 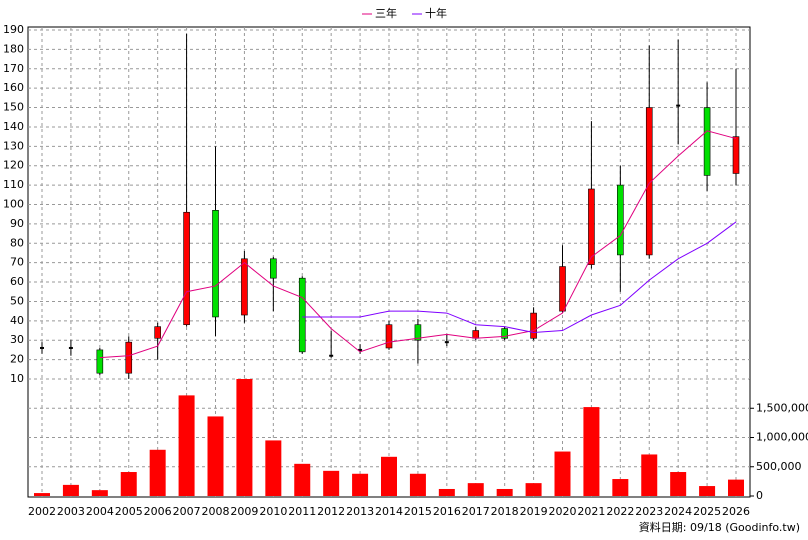 What do you see at coordinates (331, 511) in the screenshot?
I see `x-tick-label: 2012` at bounding box center [331, 511].